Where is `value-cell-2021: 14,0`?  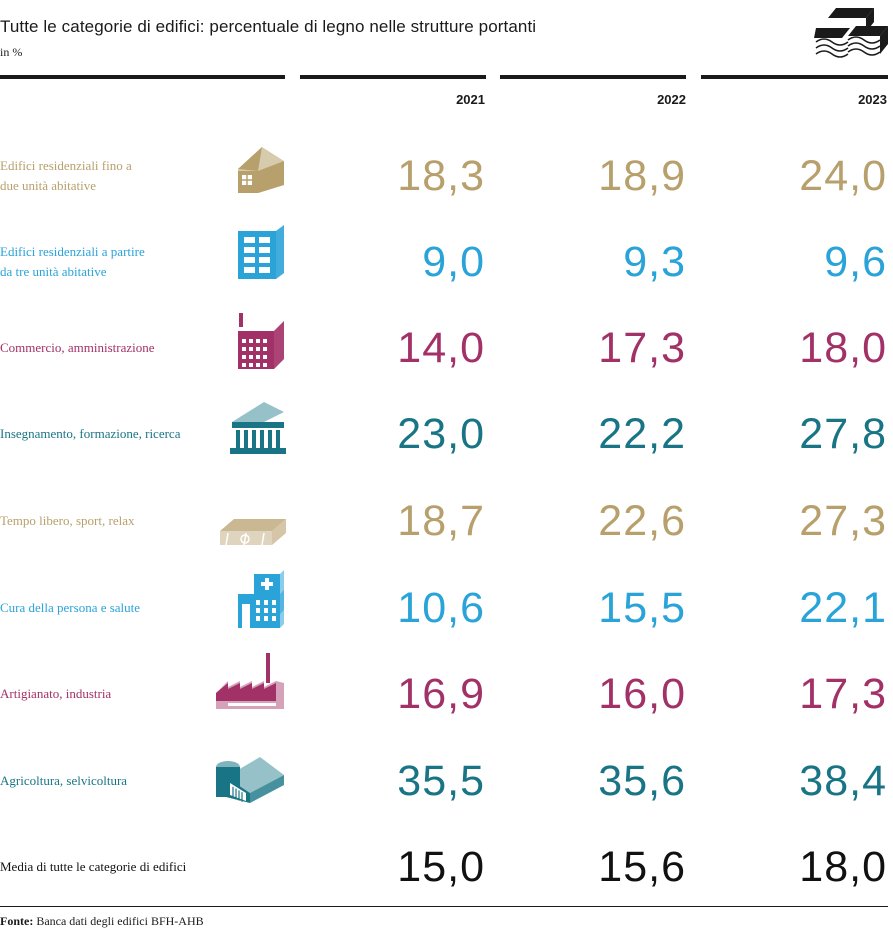 value-cell-2021: 14,0 is located at coordinates (441, 348).